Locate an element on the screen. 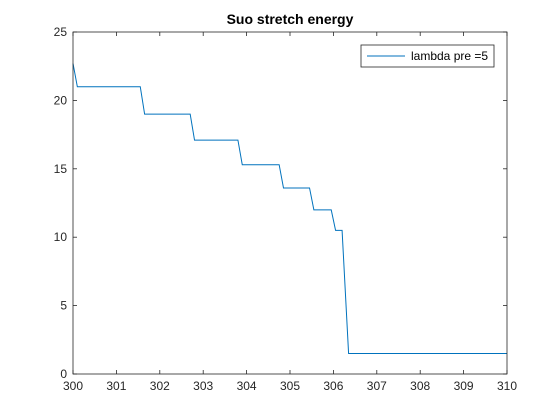 This screenshot has height=420, width=560. legend-label-lambda-pre: lambda pre =5 is located at coordinates (449, 56).